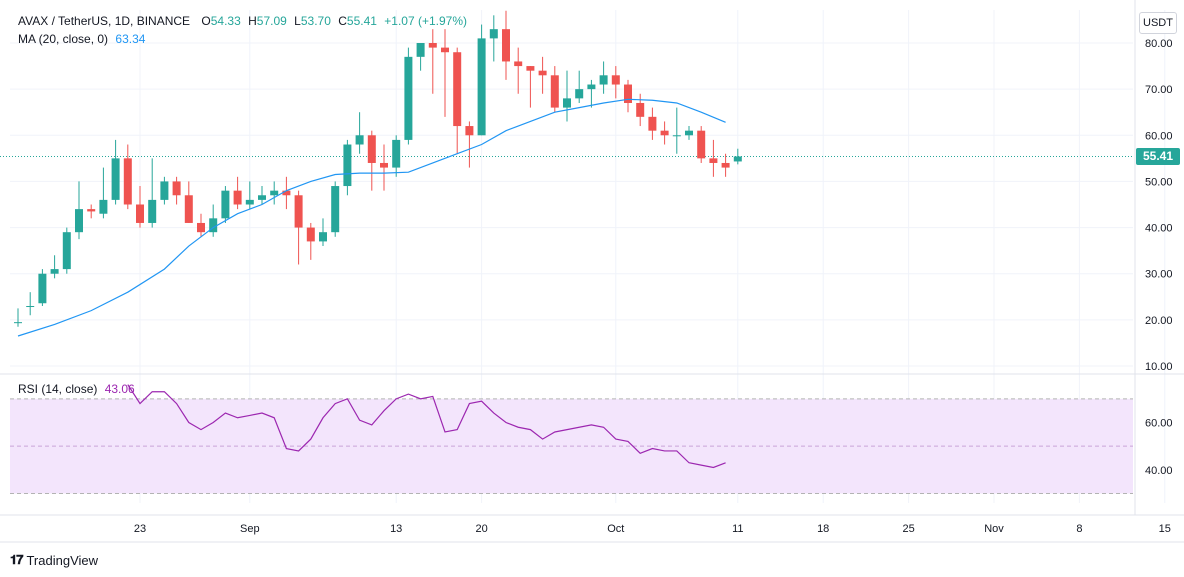  I want to click on time-tick-label: Sep, so click(250, 529).